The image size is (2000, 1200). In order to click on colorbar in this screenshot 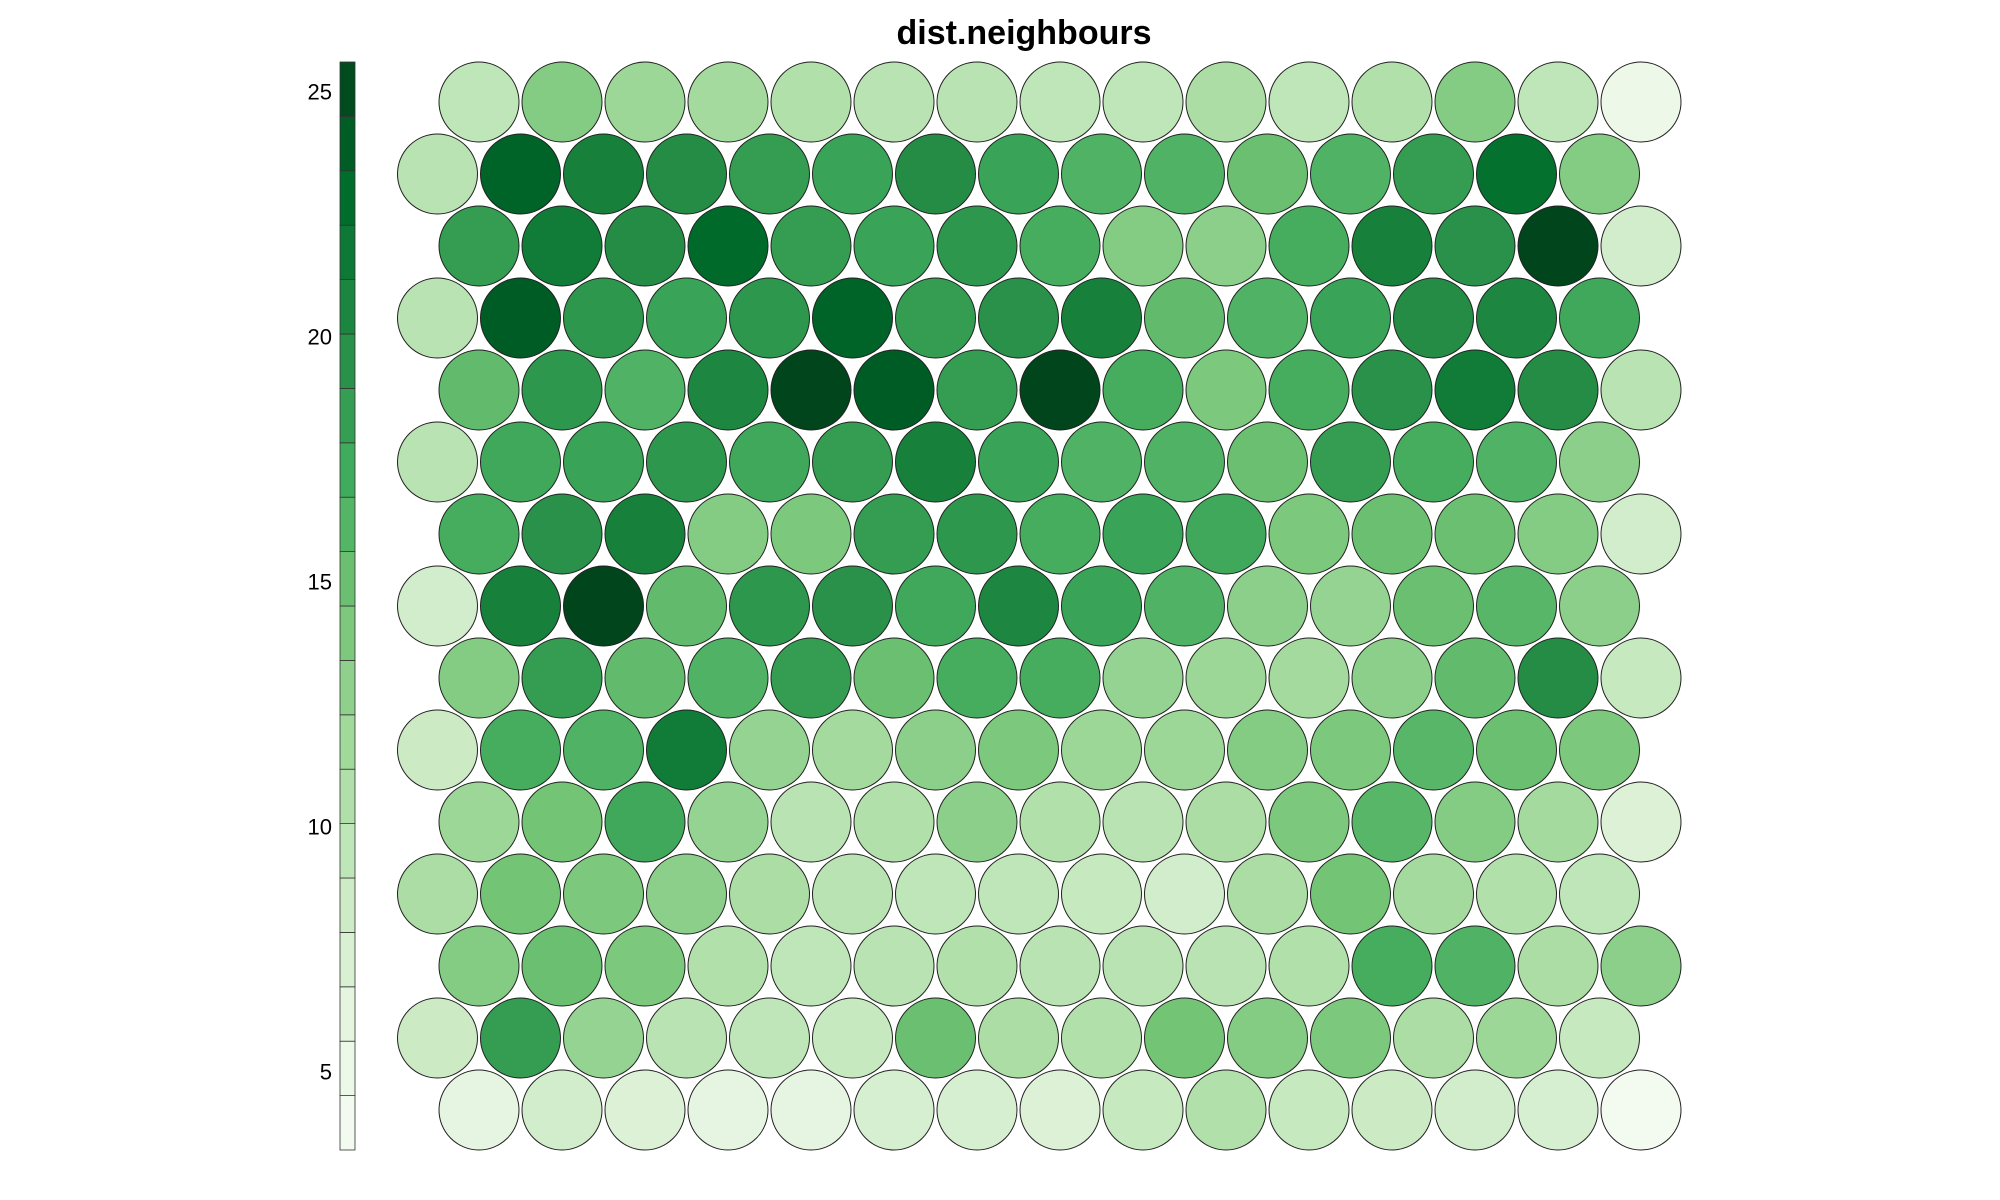, I will do `click(347, 606)`.